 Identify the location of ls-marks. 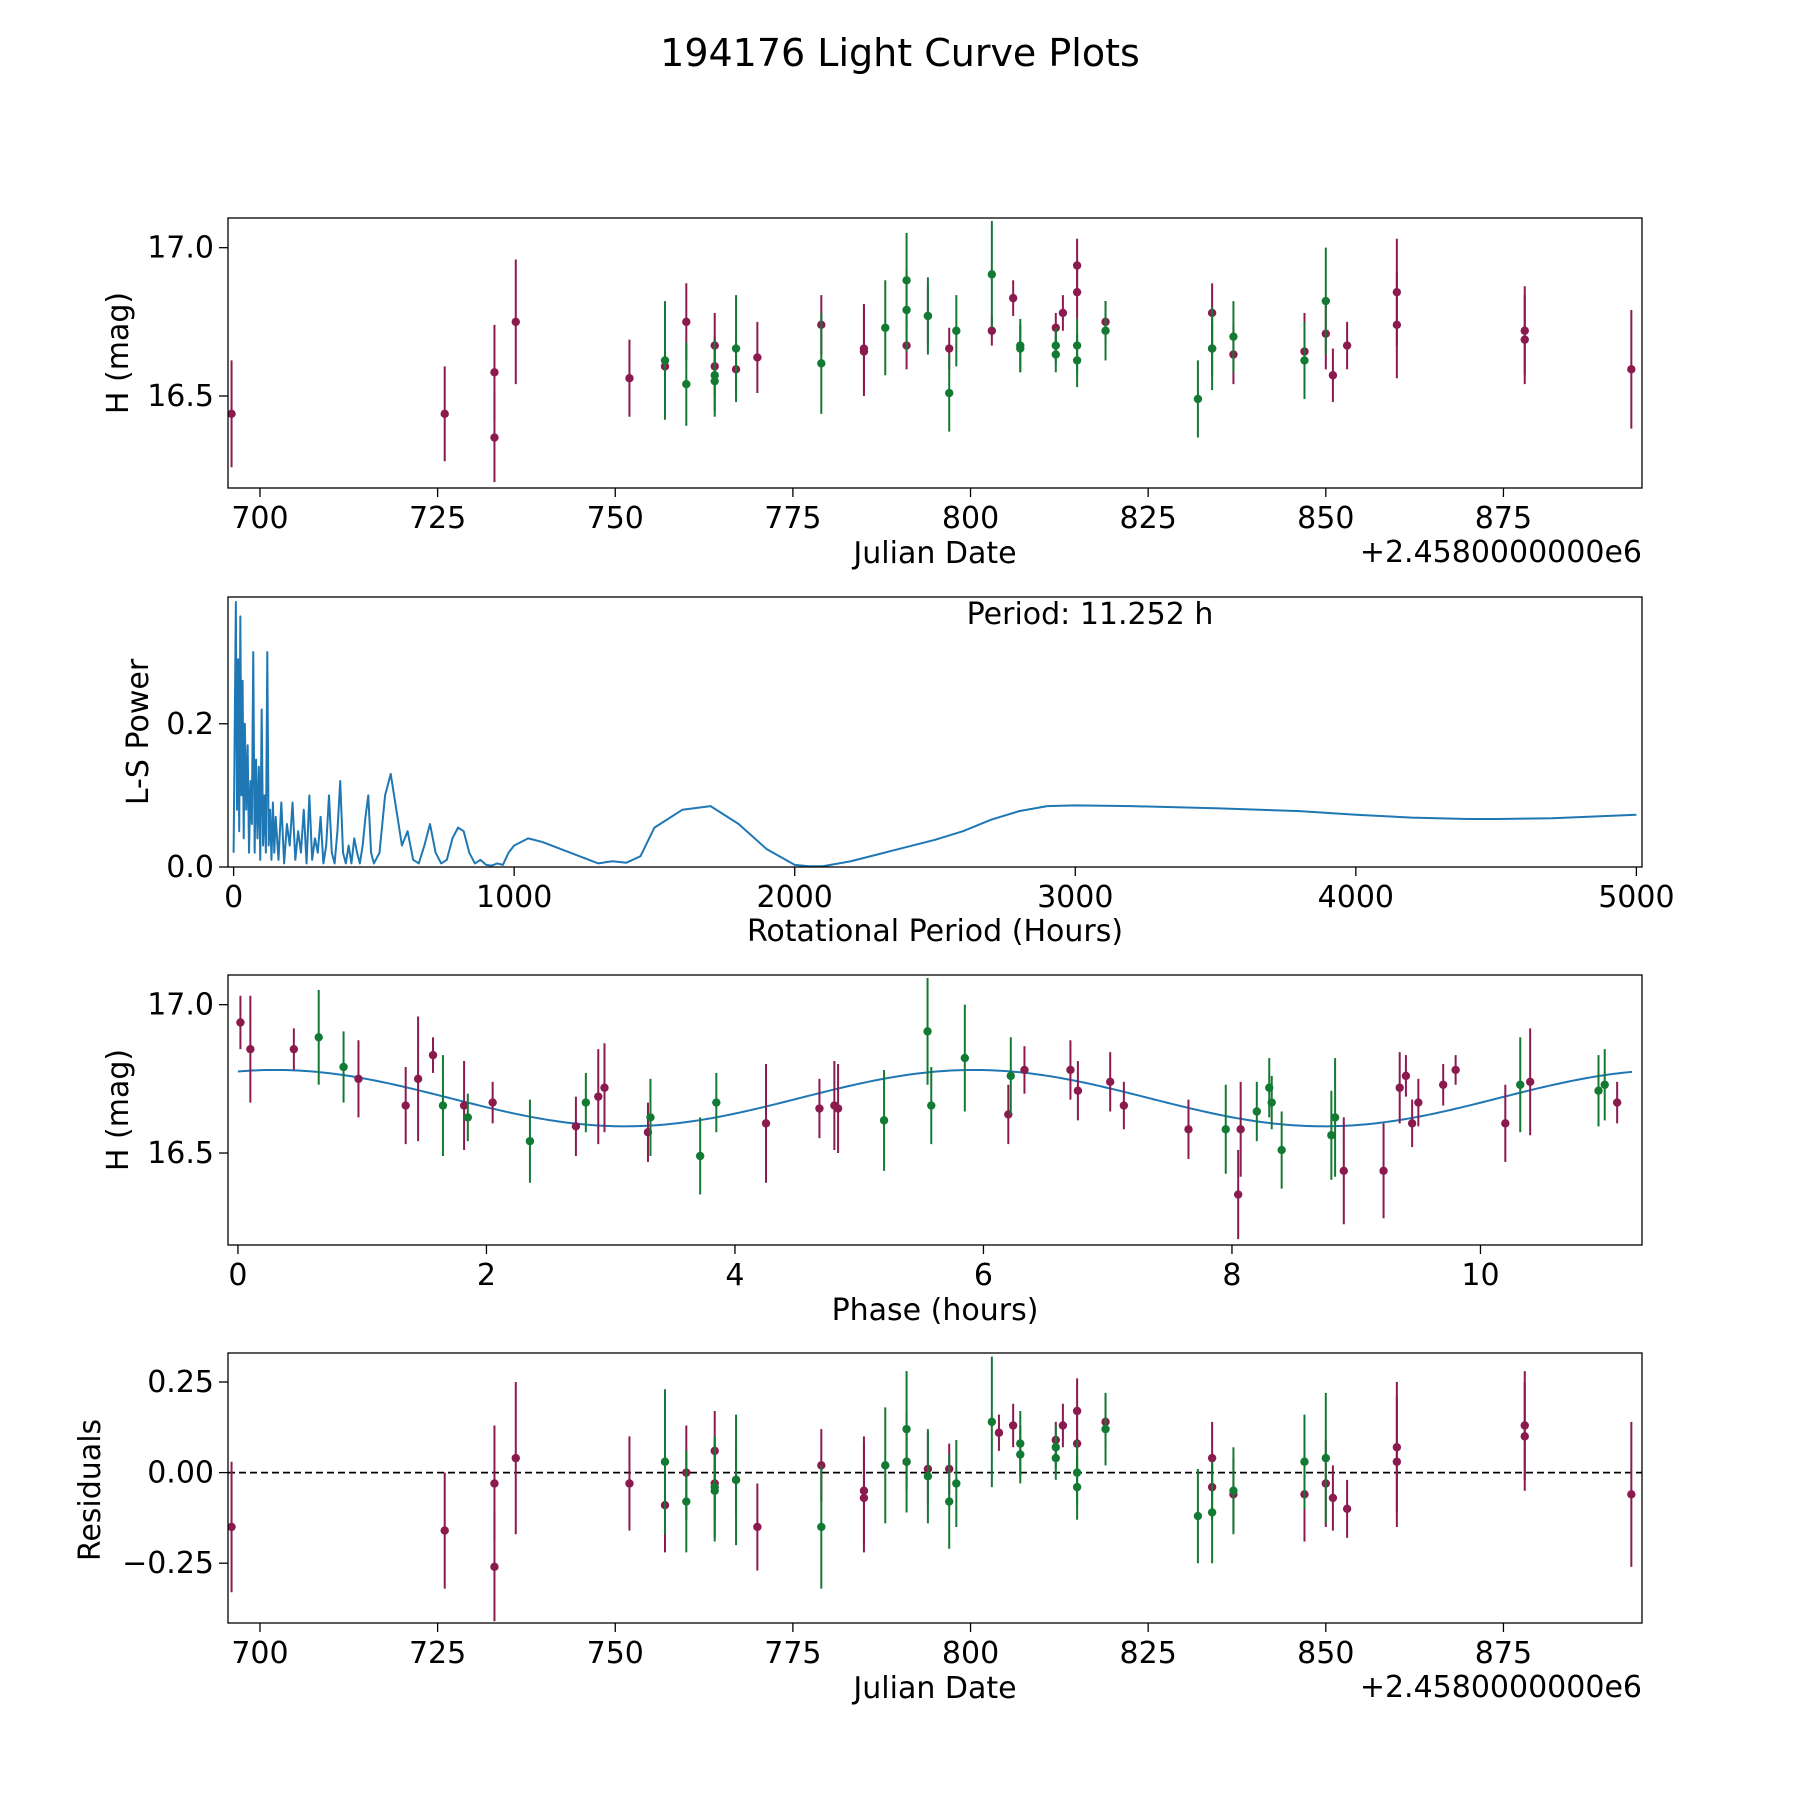
(934, 734).